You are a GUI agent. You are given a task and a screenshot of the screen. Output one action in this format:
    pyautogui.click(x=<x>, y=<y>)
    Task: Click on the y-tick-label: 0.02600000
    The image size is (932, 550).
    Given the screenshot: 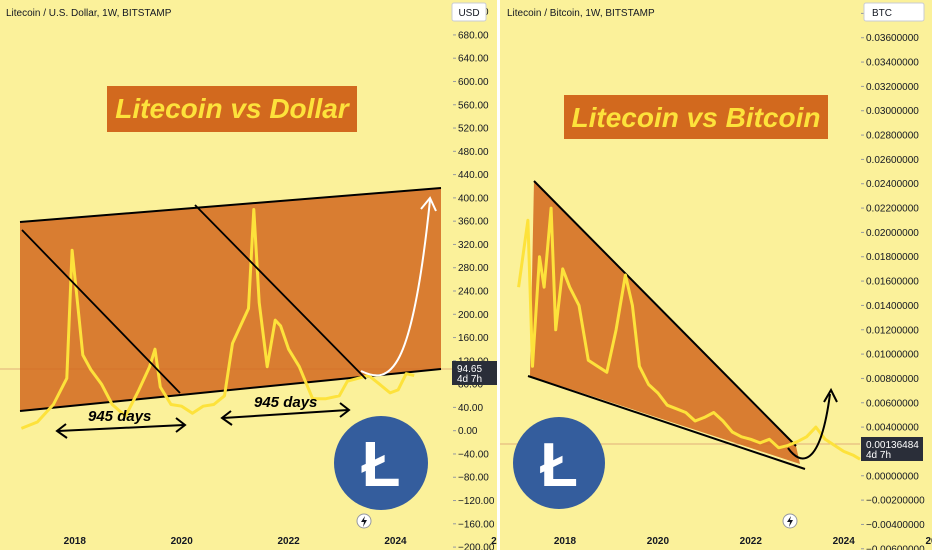 What is the action you would take?
    pyautogui.click(x=892, y=160)
    